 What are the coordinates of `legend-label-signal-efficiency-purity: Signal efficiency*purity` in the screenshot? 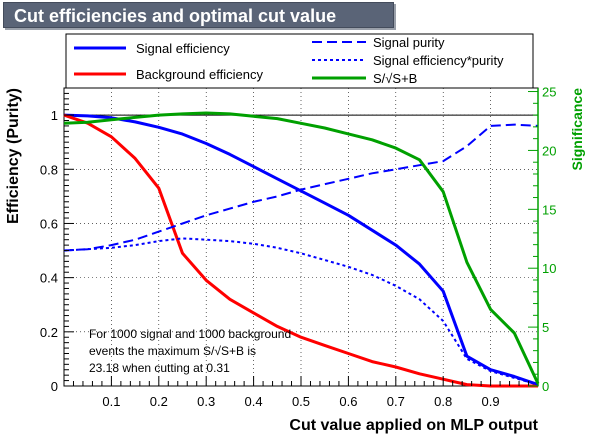 It's located at (438, 60).